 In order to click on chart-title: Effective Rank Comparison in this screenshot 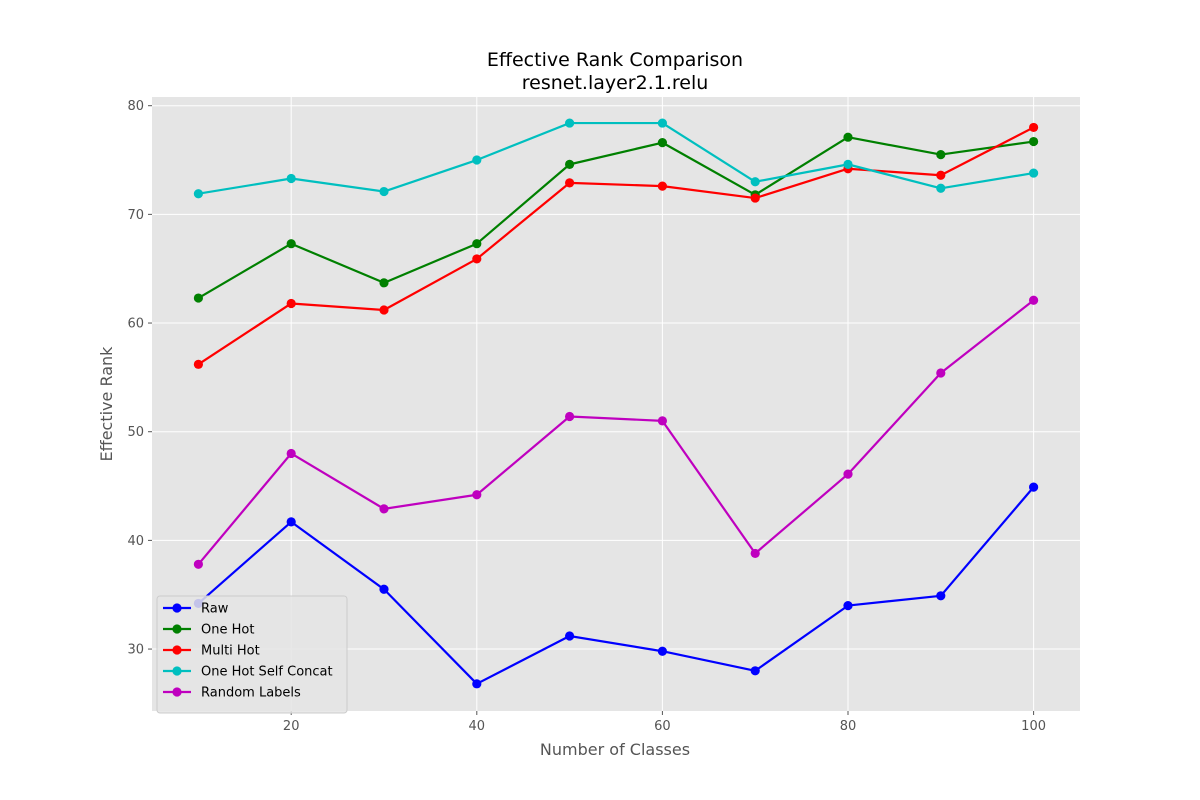, I will do `click(615, 60)`.